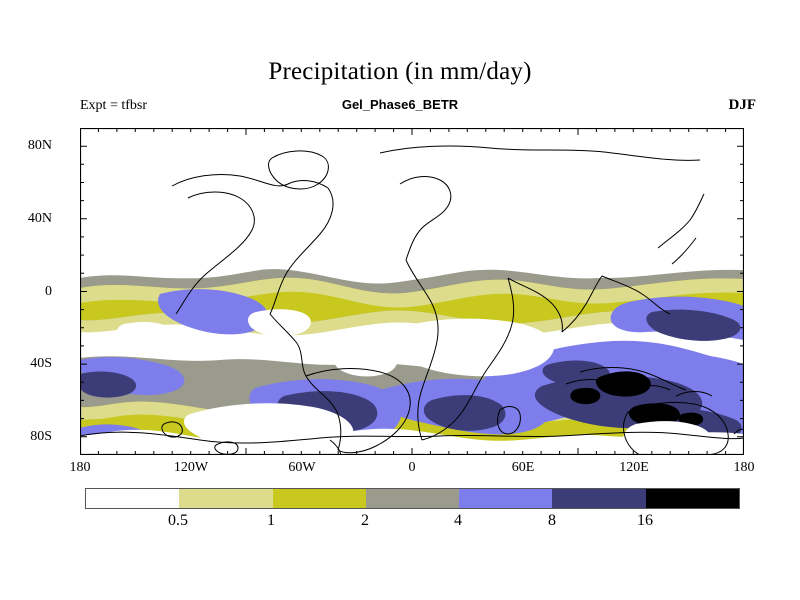 Image resolution: width=800 pixels, height=600 pixels. Describe the element at coordinates (271, 520) in the screenshot. I see `colorbar-label-1: 1` at that location.